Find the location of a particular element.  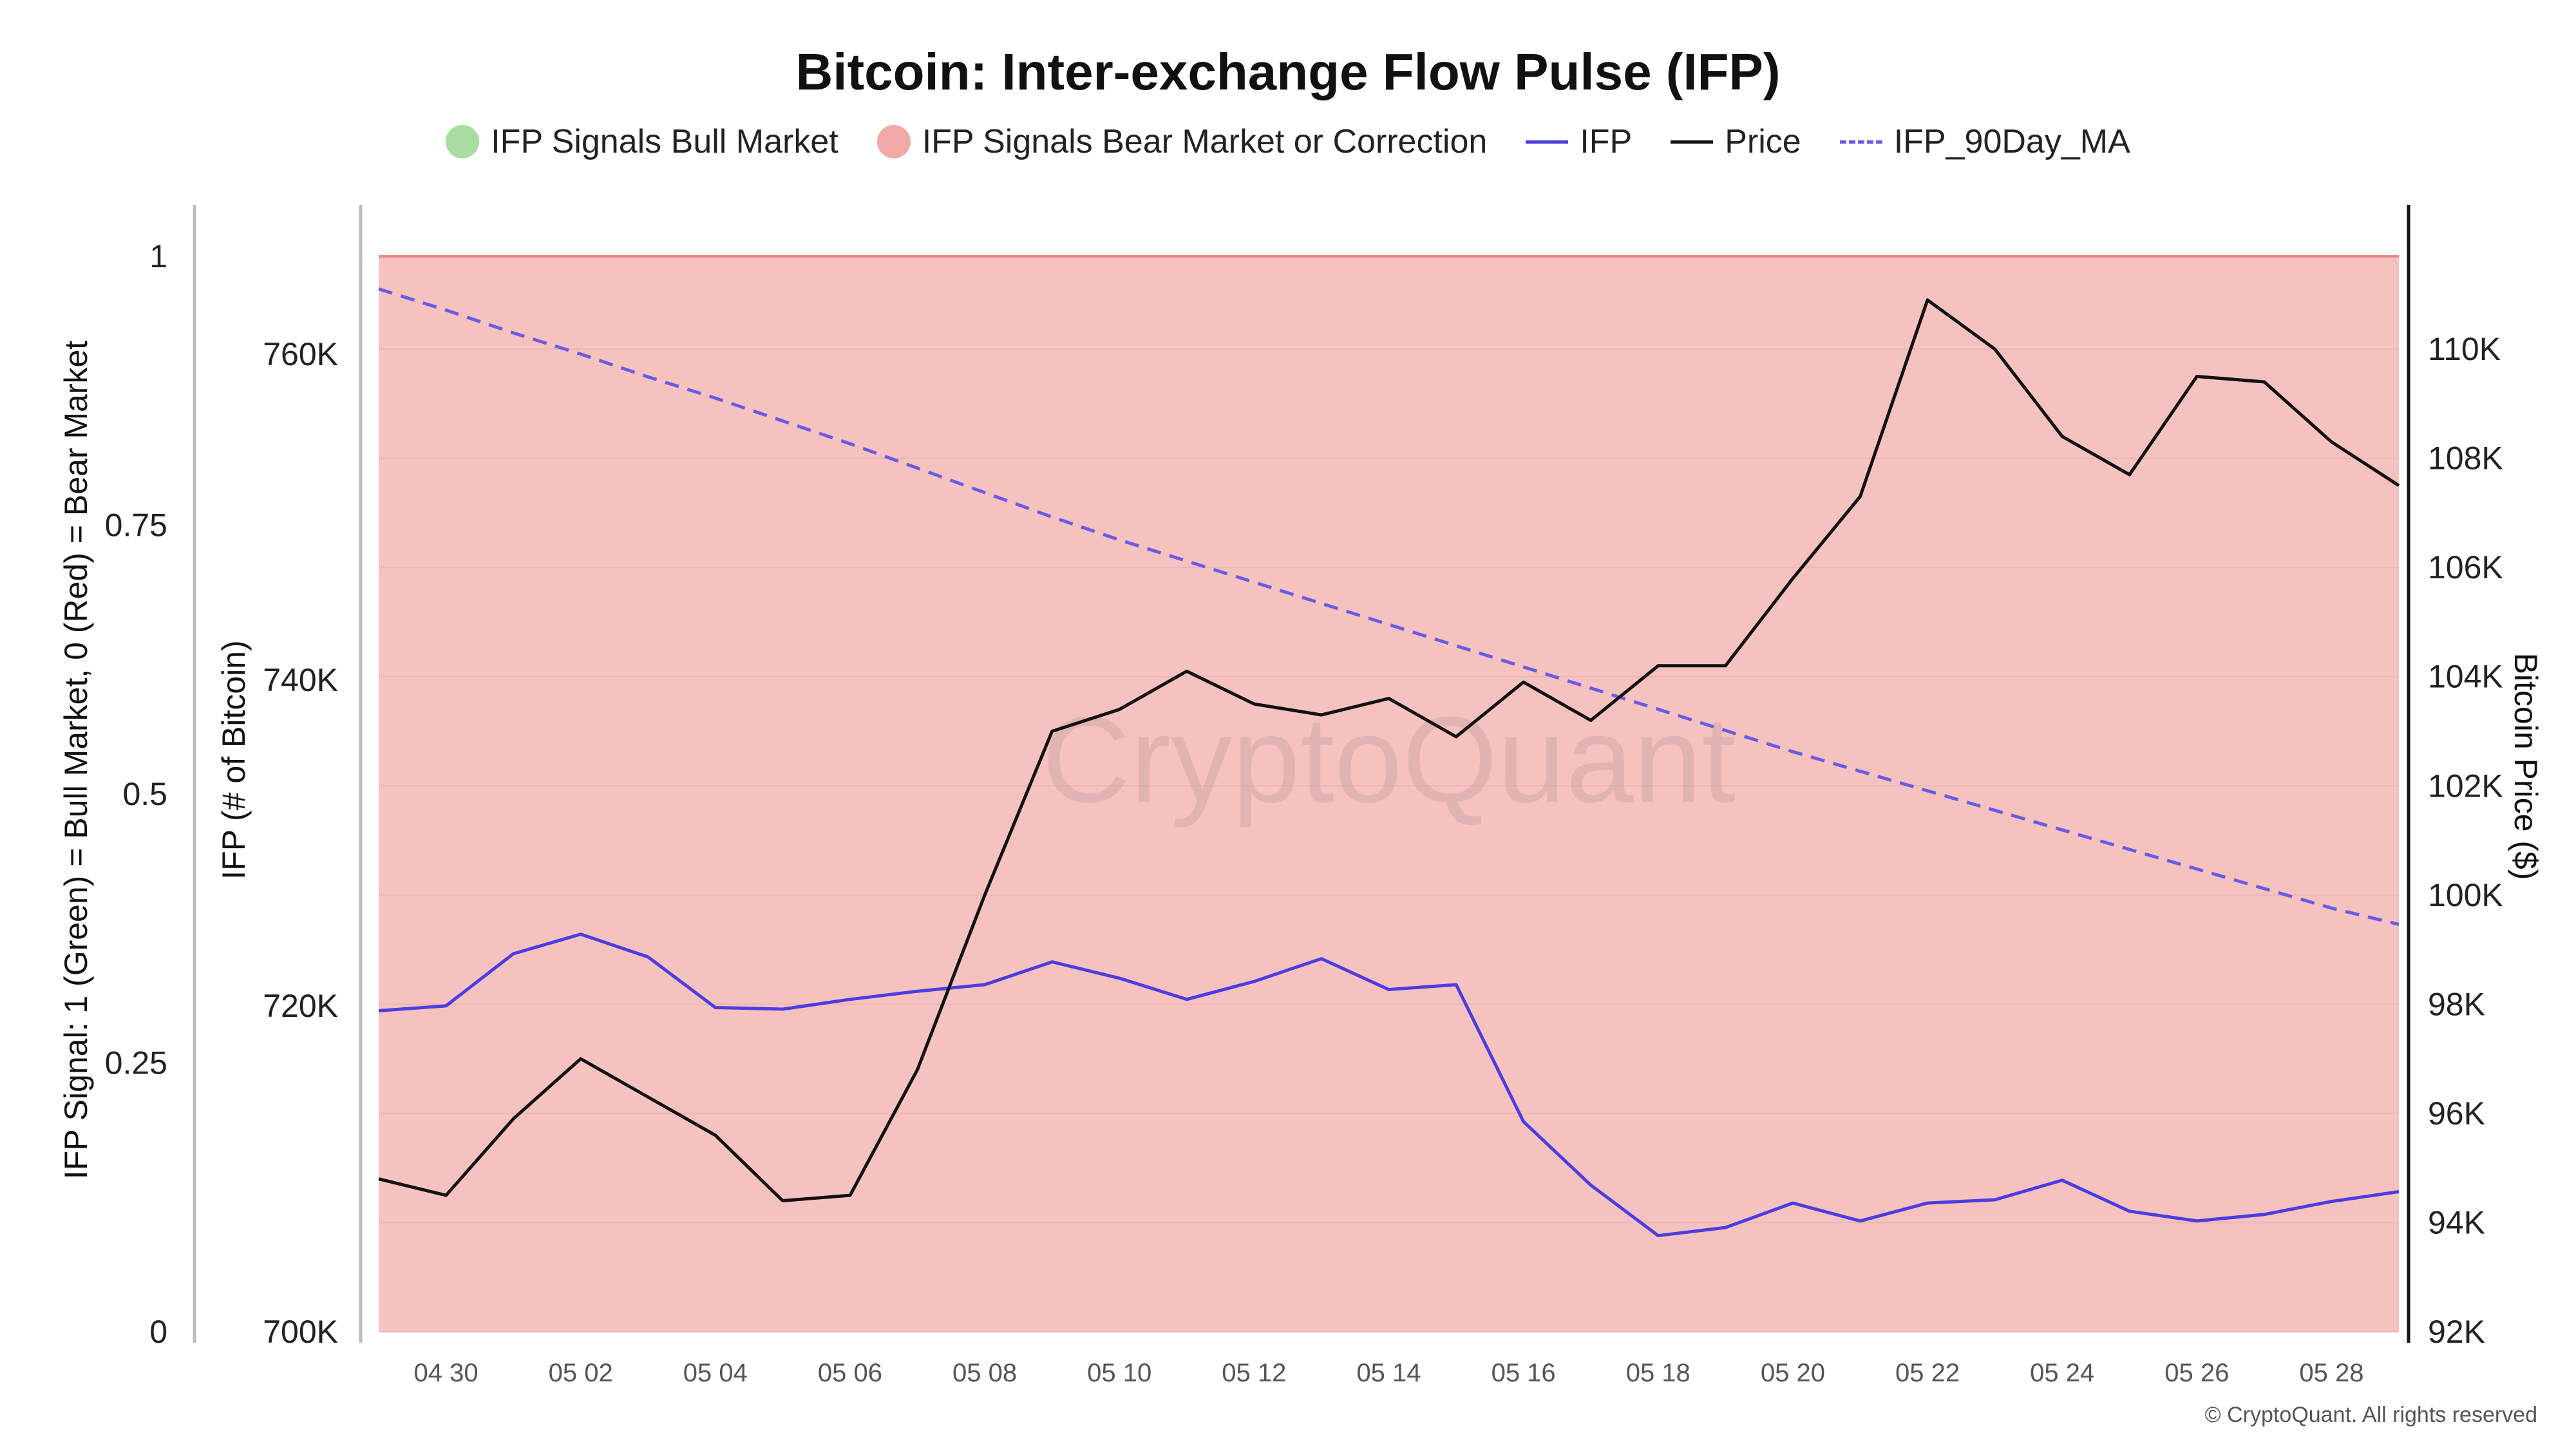

price-tick-label: 106K is located at coordinates (2465, 567).